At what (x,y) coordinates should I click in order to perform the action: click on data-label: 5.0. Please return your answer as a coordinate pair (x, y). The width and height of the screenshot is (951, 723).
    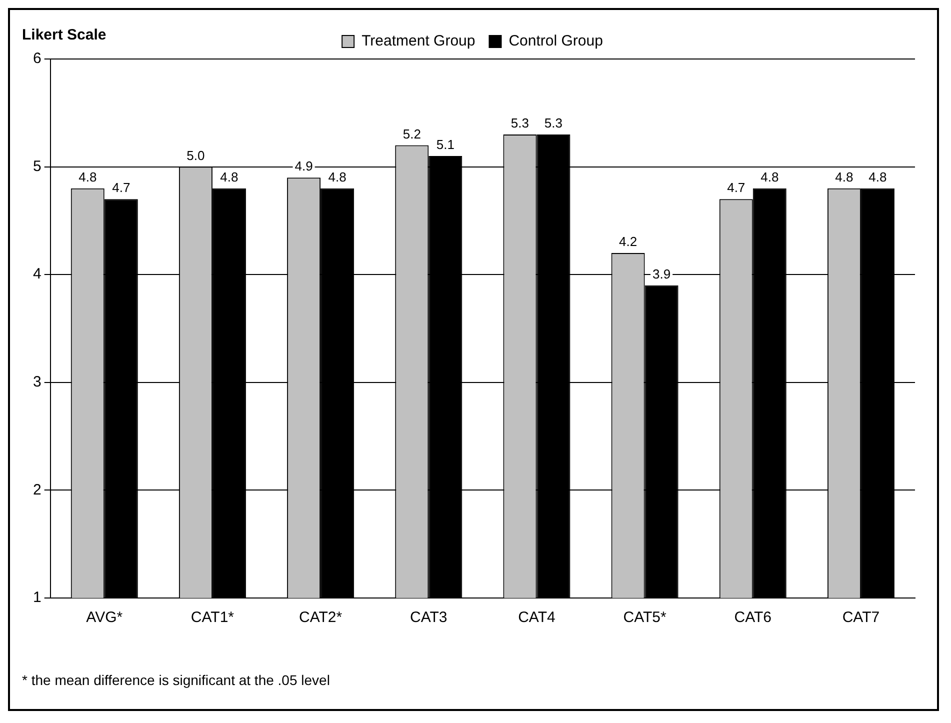
    Looking at the image, I should click on (195, 155).